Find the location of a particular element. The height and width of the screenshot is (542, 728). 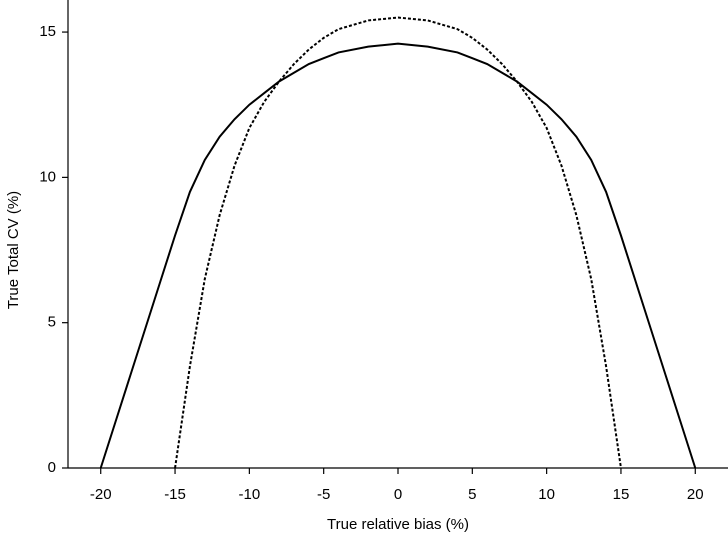

y-tick-label: 10 is located at coordinates (47, 176).